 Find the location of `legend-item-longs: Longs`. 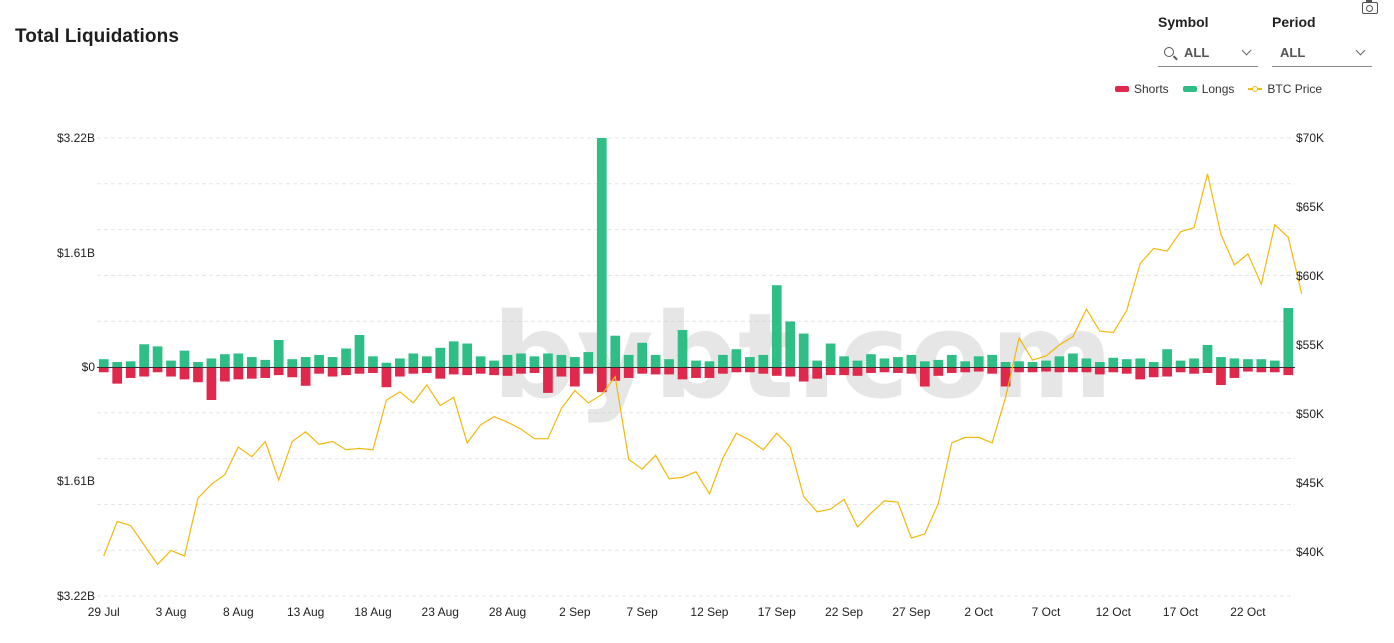

legend-item-longs: Longs is located at coordinates (1208, 89).